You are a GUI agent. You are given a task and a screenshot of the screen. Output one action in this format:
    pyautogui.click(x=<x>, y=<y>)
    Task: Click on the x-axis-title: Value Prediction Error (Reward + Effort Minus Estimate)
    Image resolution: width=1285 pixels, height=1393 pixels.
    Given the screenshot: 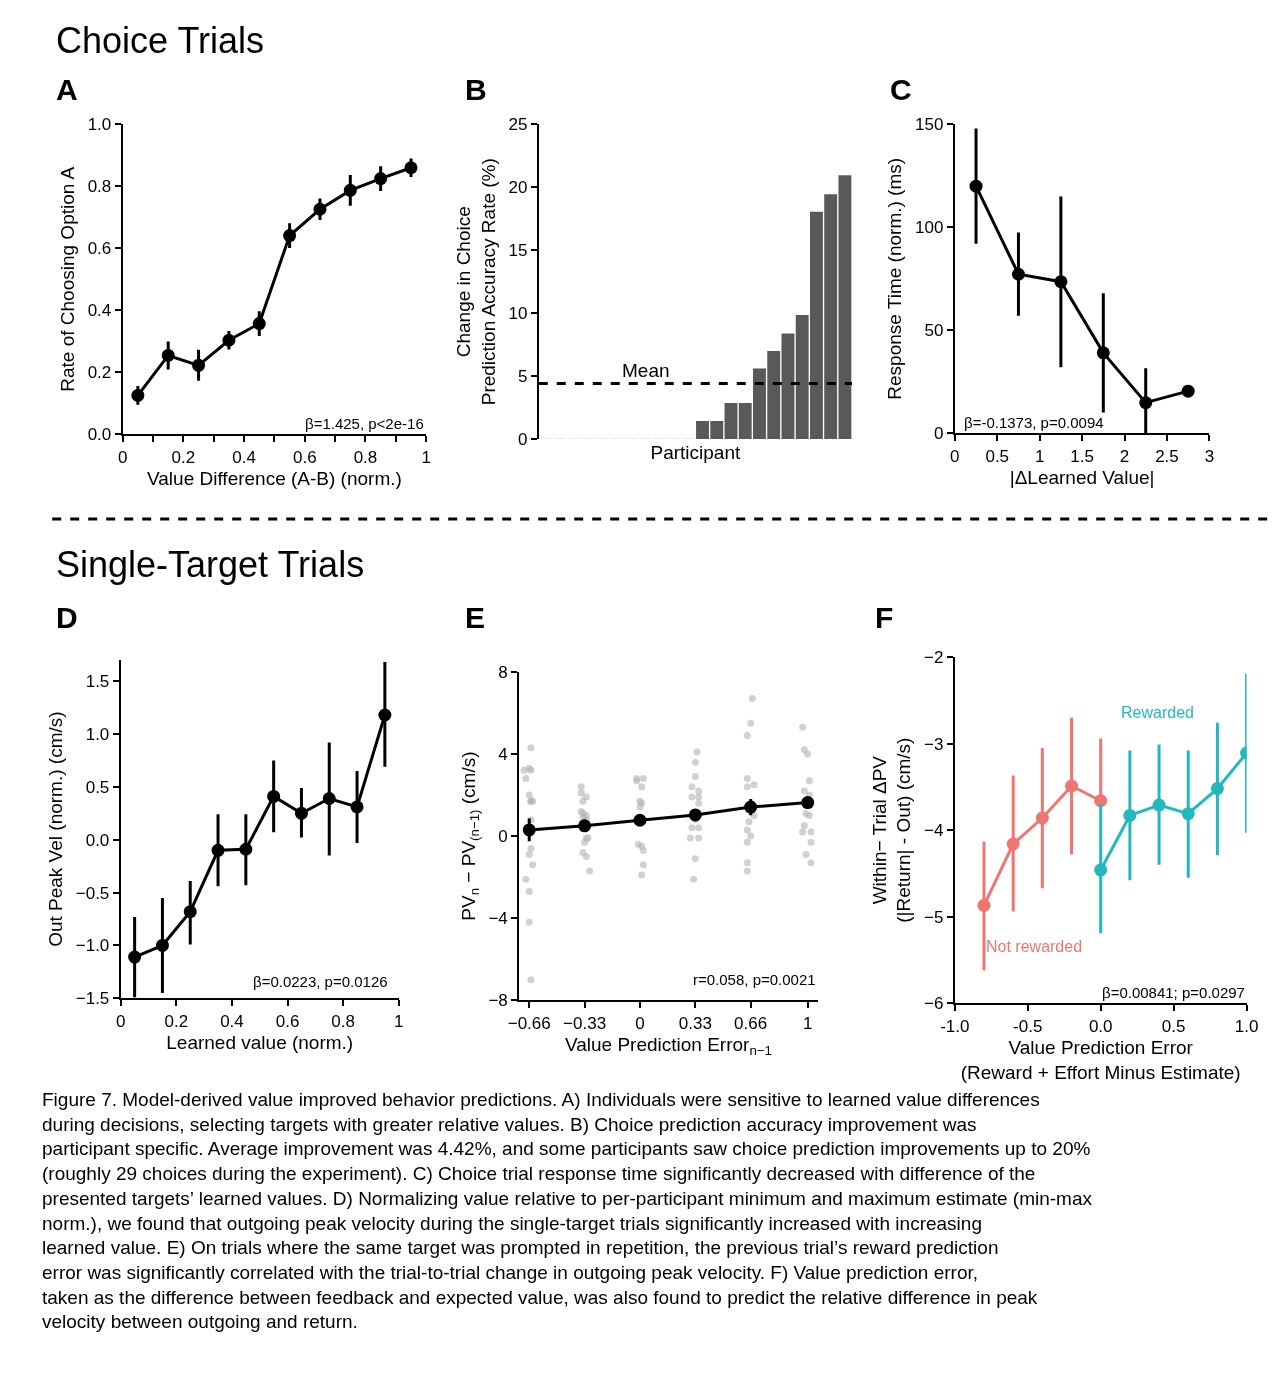 What is the action you would take?
    pyautogui.click(x=1100, y=1059)
    